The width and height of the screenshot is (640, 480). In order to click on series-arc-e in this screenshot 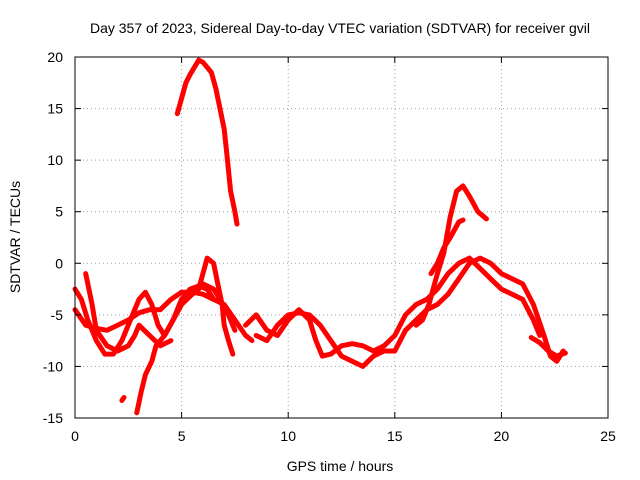, I will do `click(123, 398)`.